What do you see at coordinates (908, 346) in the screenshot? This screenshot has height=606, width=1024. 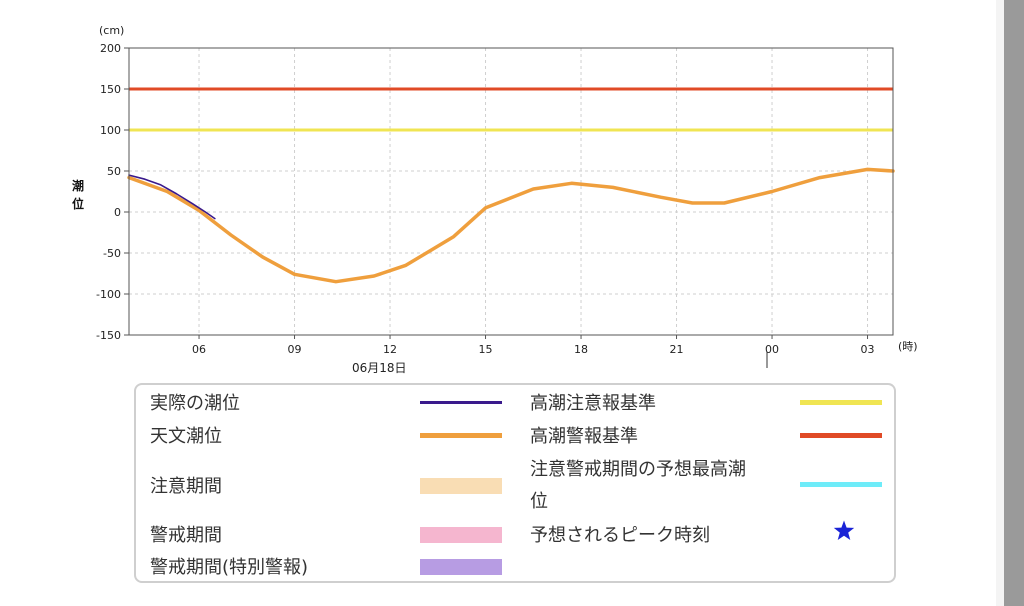 I see `x-unit-label: (時)` at bounding box center [908, 346].